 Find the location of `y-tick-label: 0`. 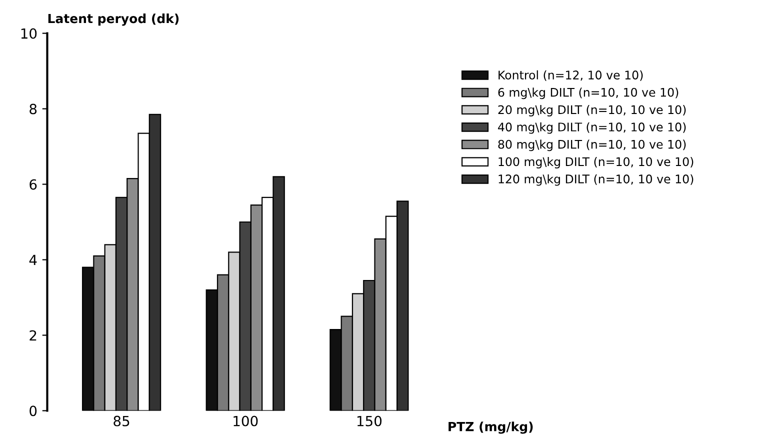

y-tick-label: 0 is located at coordinates (33, 411).